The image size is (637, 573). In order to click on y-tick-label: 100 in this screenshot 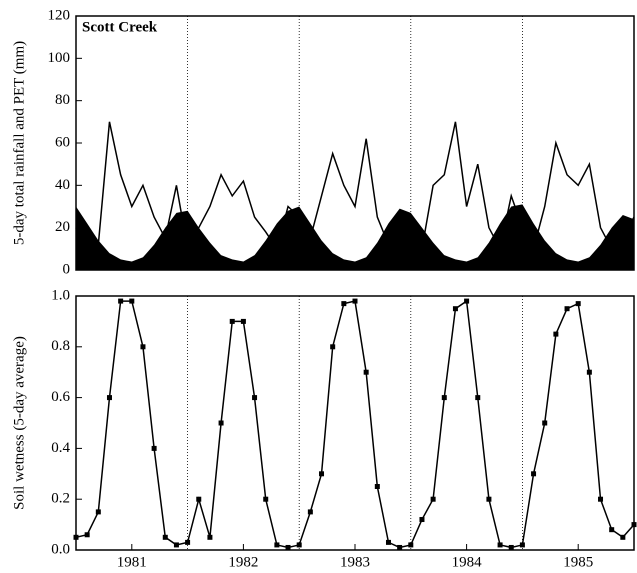, I will do `click(59, 58)`.